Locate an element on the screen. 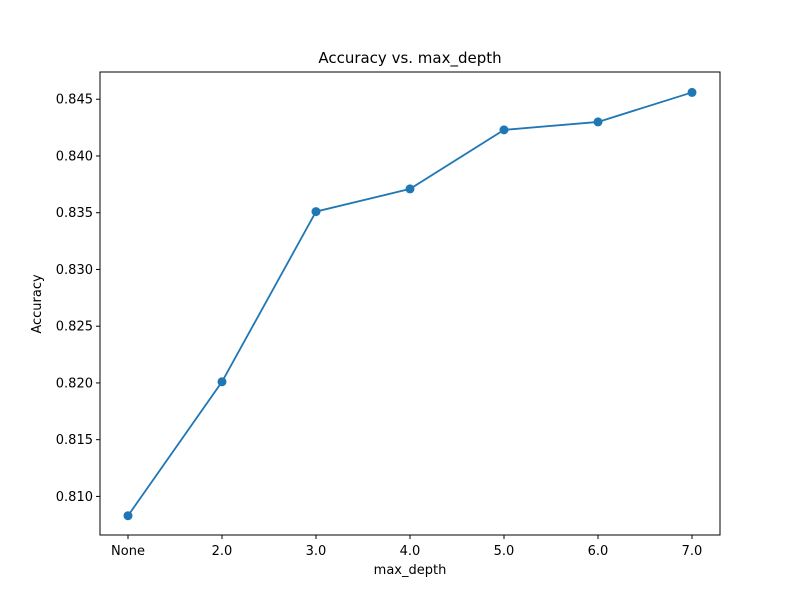 The height and width of the screenshot is (600, 800). y-tick-label: 0.825 is located at coordinates (74, 327).